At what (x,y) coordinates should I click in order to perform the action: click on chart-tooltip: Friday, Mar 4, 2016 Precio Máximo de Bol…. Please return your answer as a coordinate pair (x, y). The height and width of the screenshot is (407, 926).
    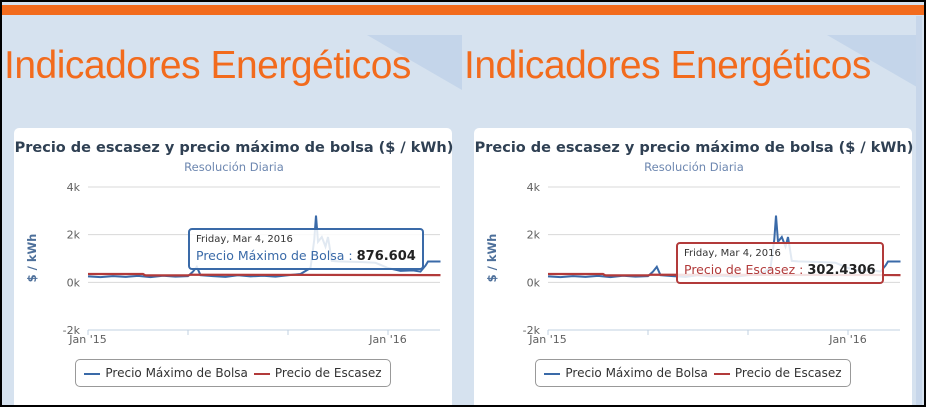
    Looking at the image, I should click on (306, 249).